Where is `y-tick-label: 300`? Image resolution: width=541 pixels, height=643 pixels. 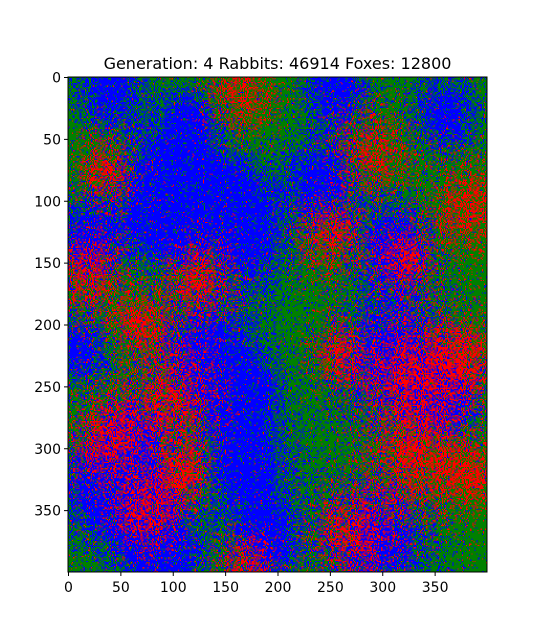 y-tick-label: 300 is located at coordinates (47, 450).